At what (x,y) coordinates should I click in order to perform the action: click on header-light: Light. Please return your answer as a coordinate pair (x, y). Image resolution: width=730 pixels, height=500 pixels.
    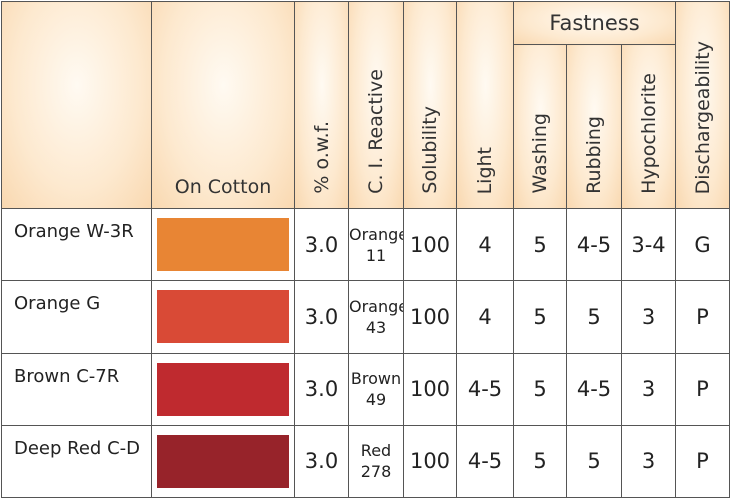
    Looking at the image, I should click on (485, 105).